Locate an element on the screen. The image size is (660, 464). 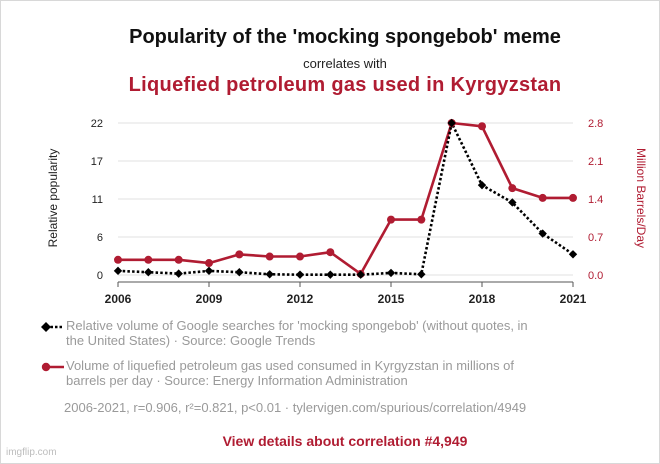
view-details-link: View details about correlation #4,949 is located at coordinates (345, 441).